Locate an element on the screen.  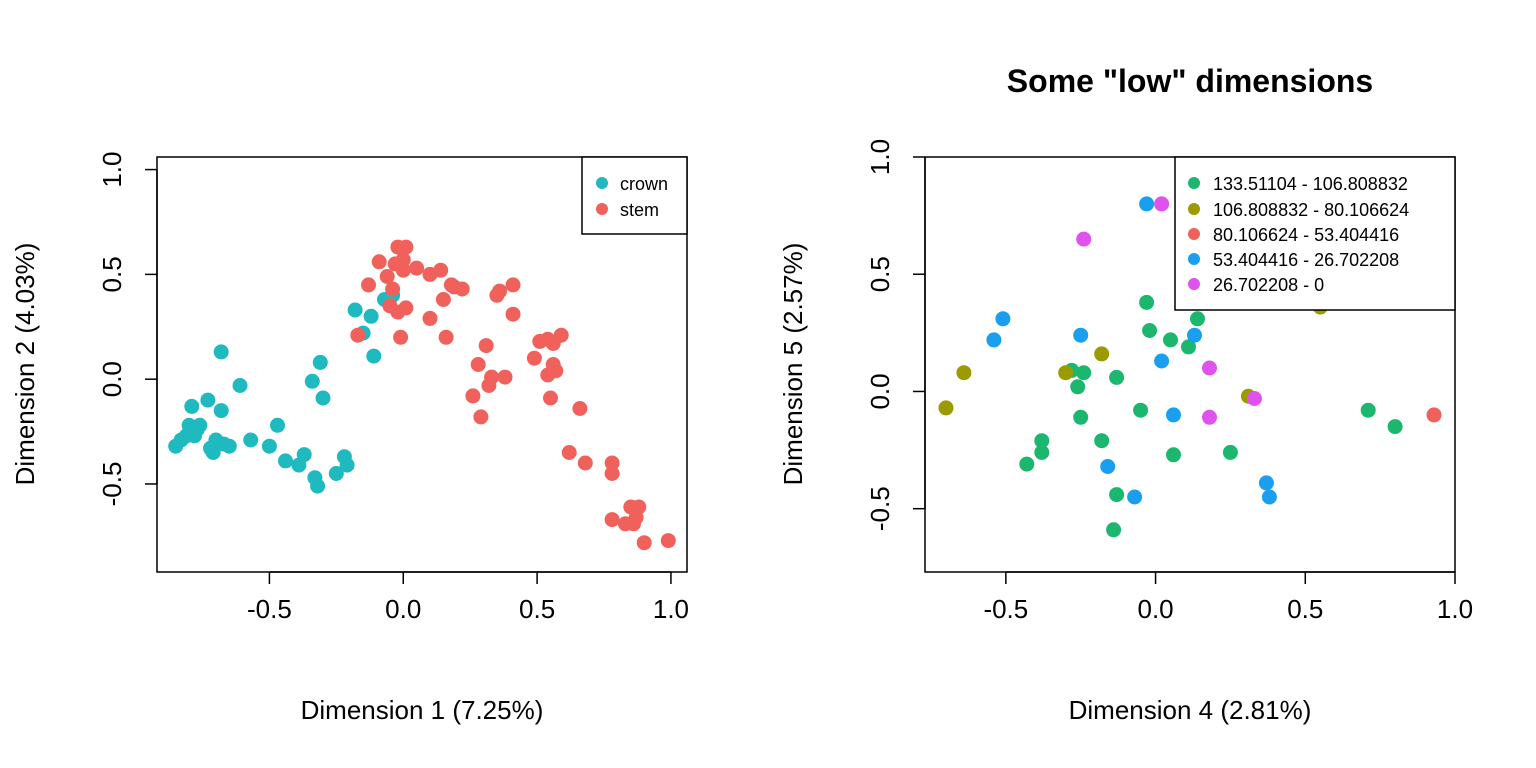
left-legend-marker-stem is located at coordinates (602, 209).